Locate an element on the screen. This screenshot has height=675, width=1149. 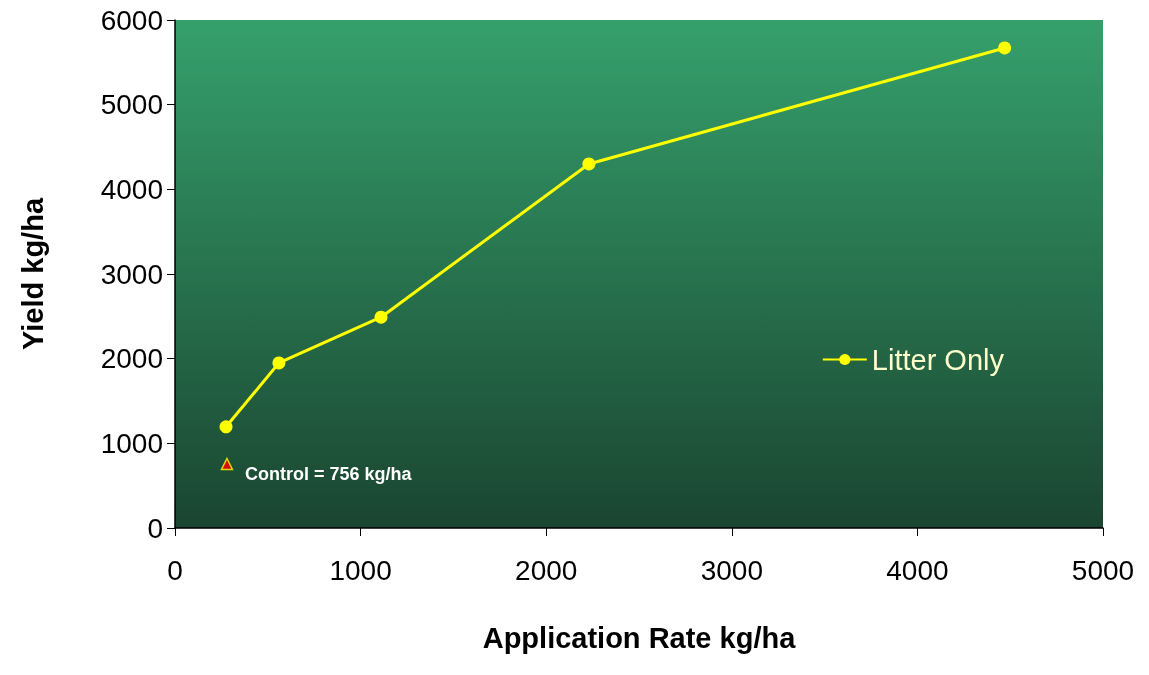
y-tick-label: 0 is located at coordinates (155, 528).